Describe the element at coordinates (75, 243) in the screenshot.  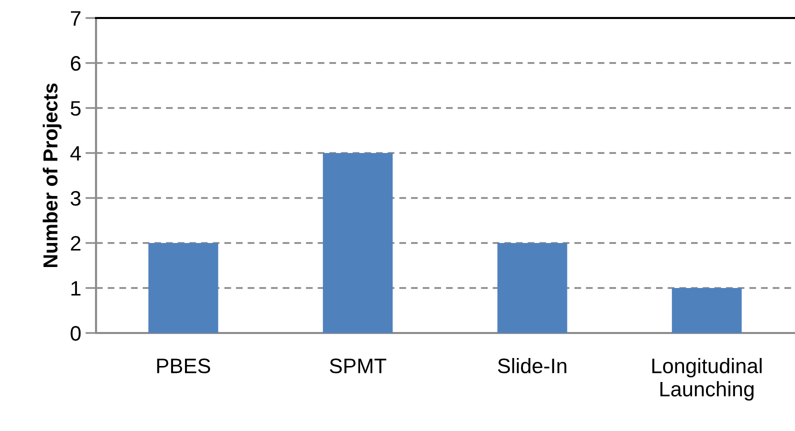
I see `y-tick-label: 2` at that location.